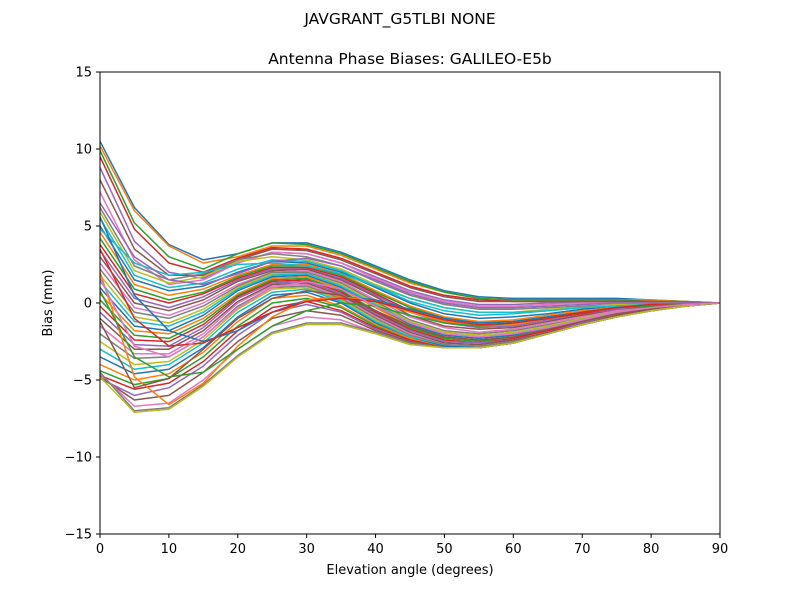 This screenshot has width=800, height=600. I want to click on x-axis-label: Elevation angle (degrees), so click(409, 570).